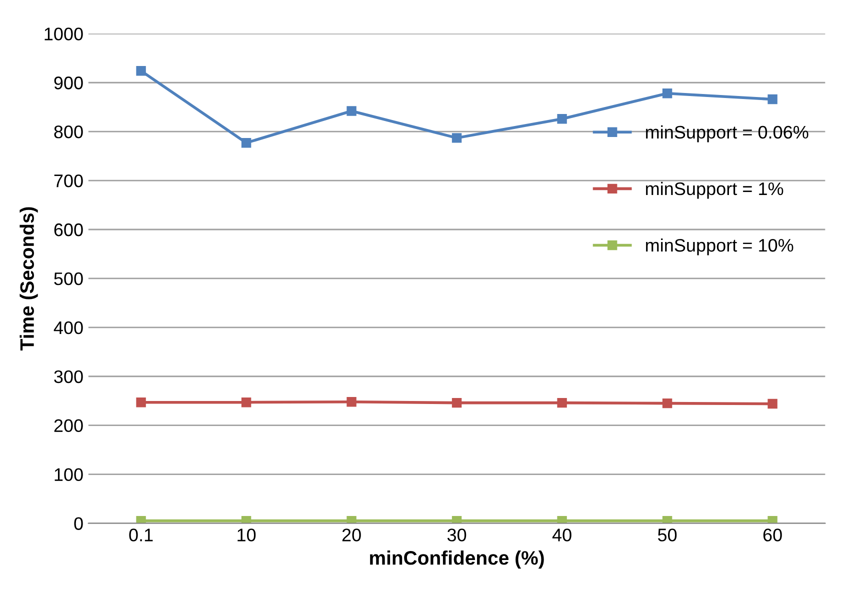 Image resolution: width=842 pixels, height=612 pixels. What do you see at coordinates (68, 475) in the screenshot?
I see `y-tick-label: 100` at bounding box center [68, 475].